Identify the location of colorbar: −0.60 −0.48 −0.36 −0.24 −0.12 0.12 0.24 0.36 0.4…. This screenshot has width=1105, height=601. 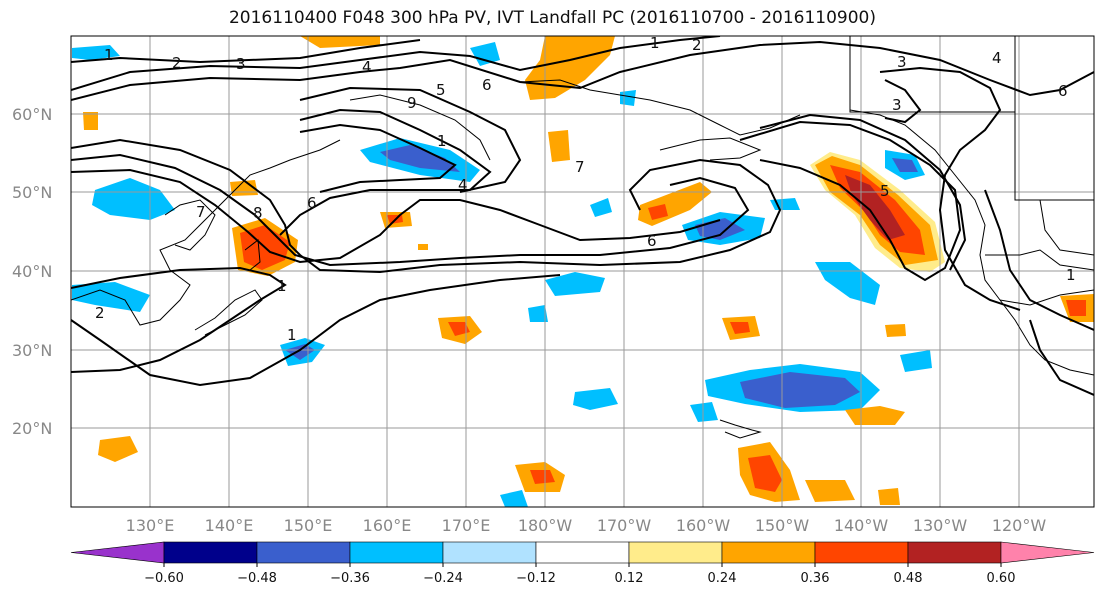
(582, 563).